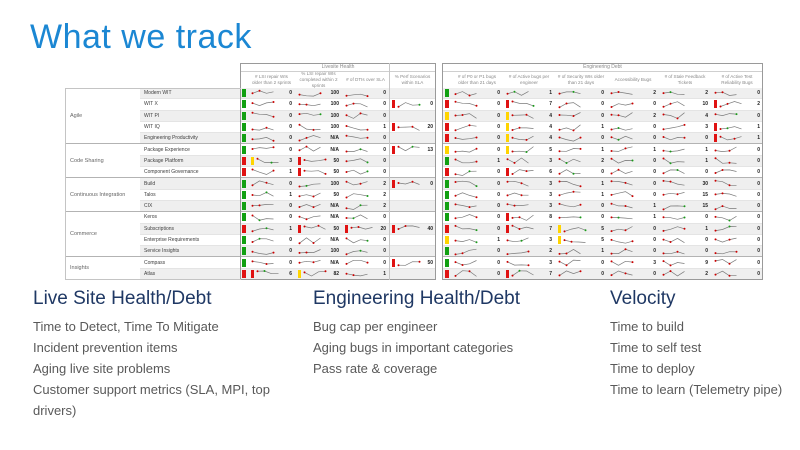  What do you see at coordinates (336, 160) in the screenshot?
I see `metric-value: 50` at bounding box center [336, 160].